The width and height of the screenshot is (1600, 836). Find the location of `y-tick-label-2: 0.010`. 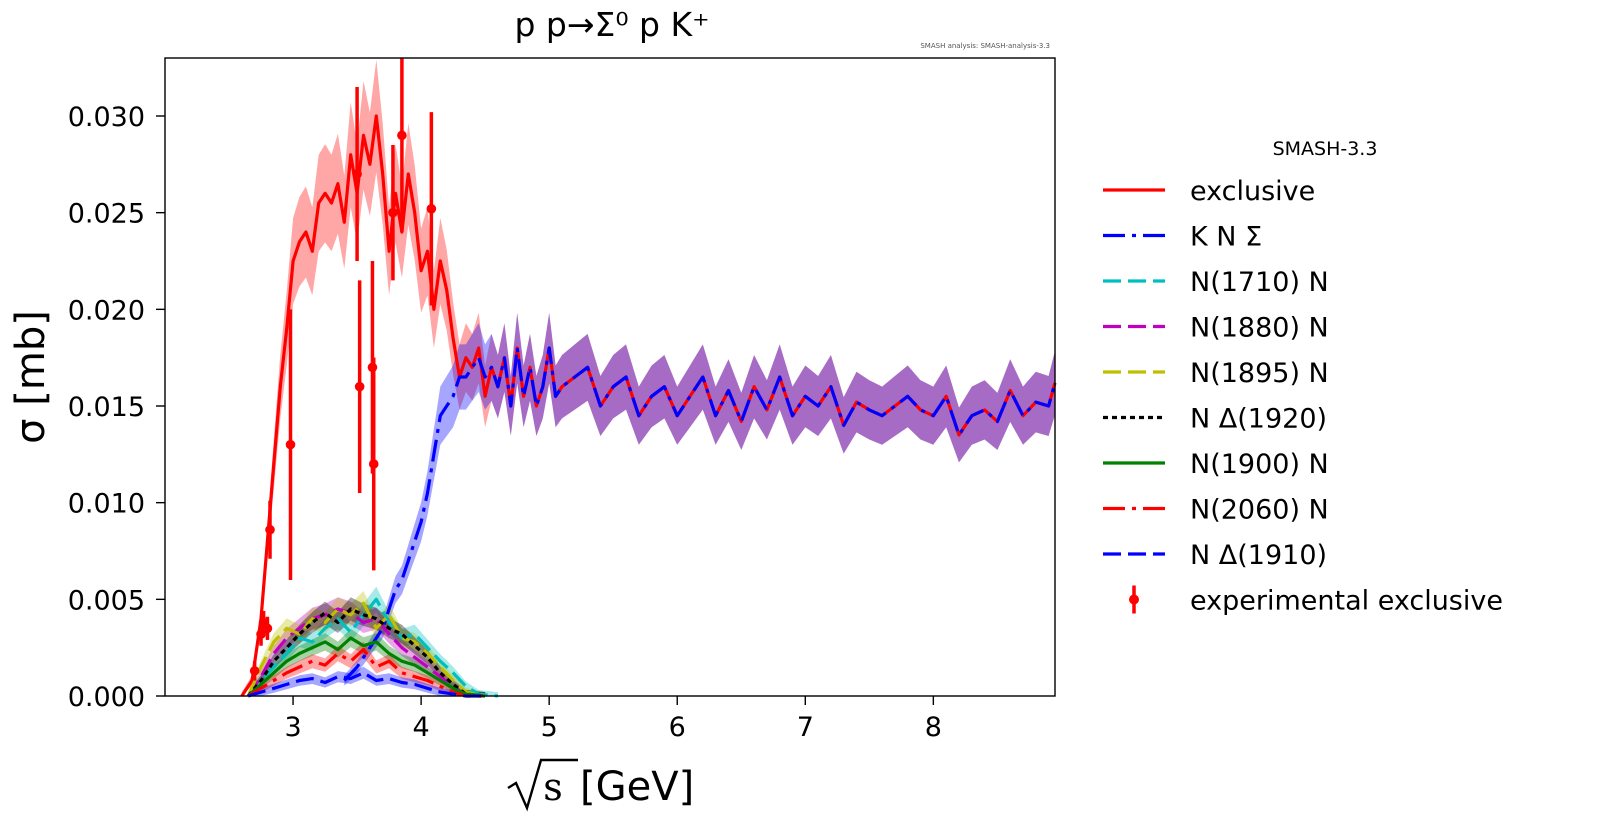

y-tick-label-2: 0.010 is located at coordinates (106, 504).